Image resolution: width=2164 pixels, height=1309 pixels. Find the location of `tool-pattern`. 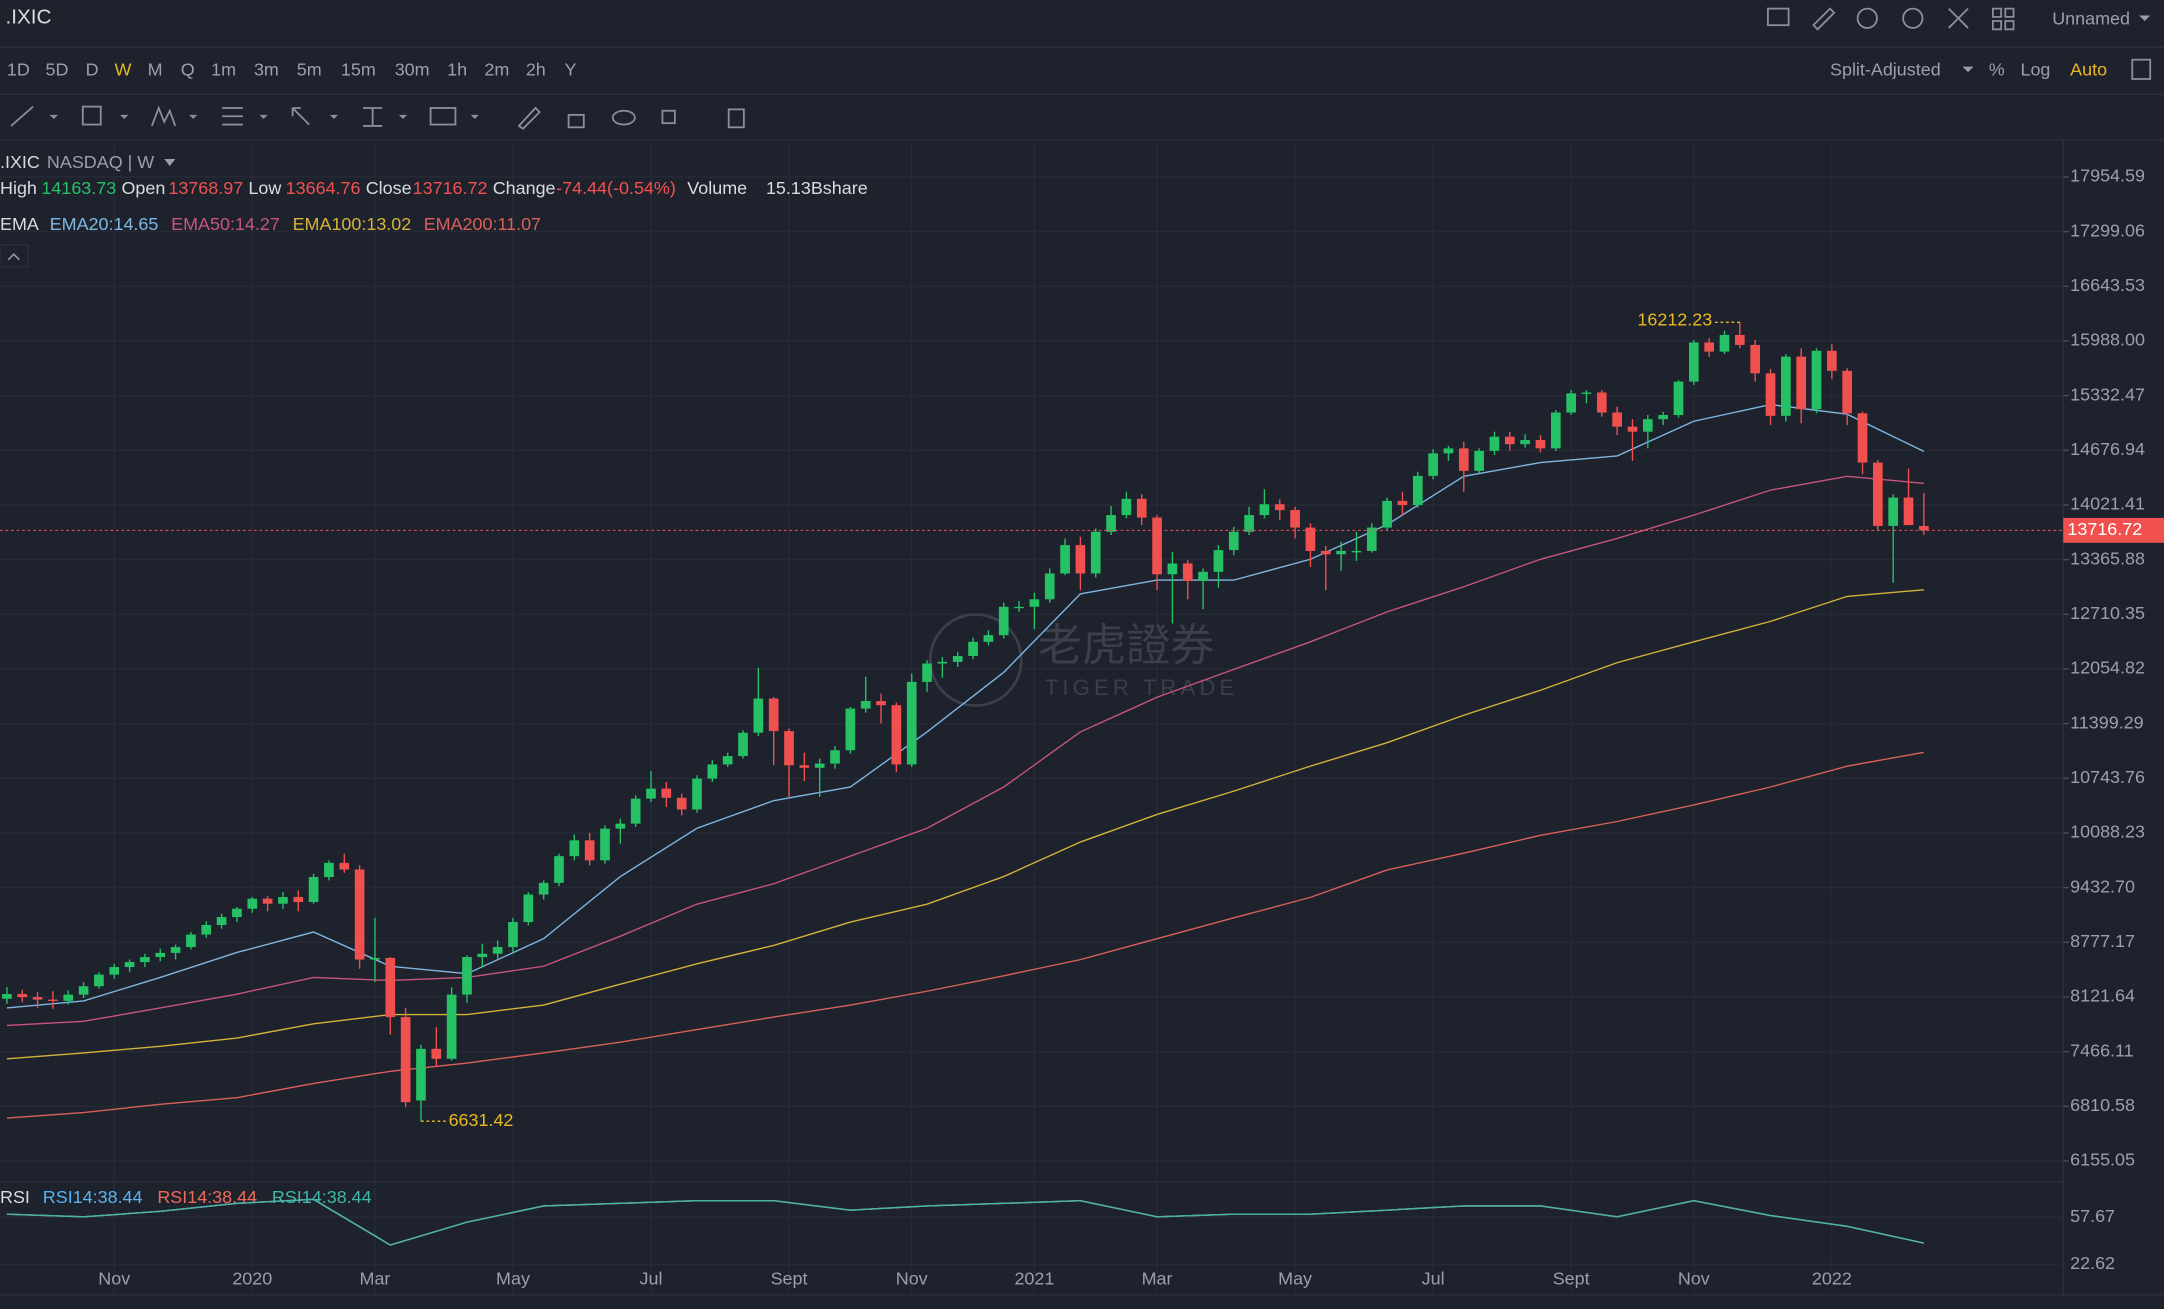

tool-pattern is located at coordinates (163, 116).